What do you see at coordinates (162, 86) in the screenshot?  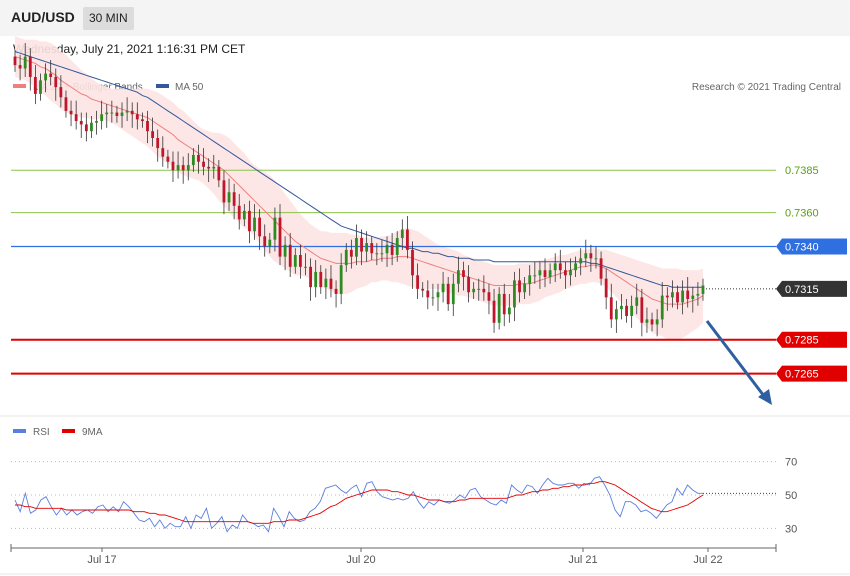 I see `legend-ma50-swatch` at bounding box center [162, 86].